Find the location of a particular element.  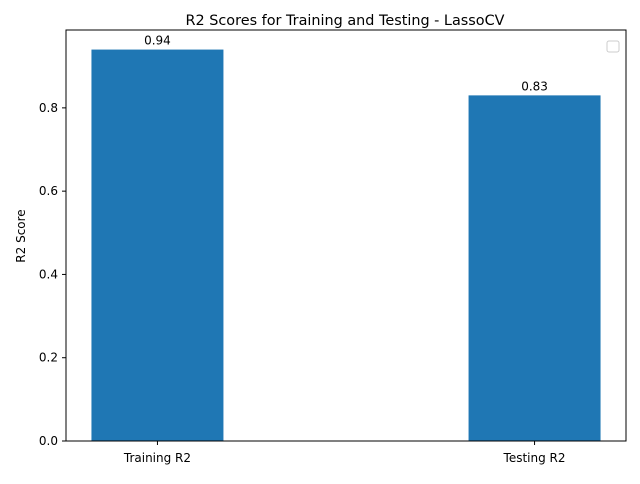

x-tick-label-0: Training R2 is located at coordinates (157, 458).